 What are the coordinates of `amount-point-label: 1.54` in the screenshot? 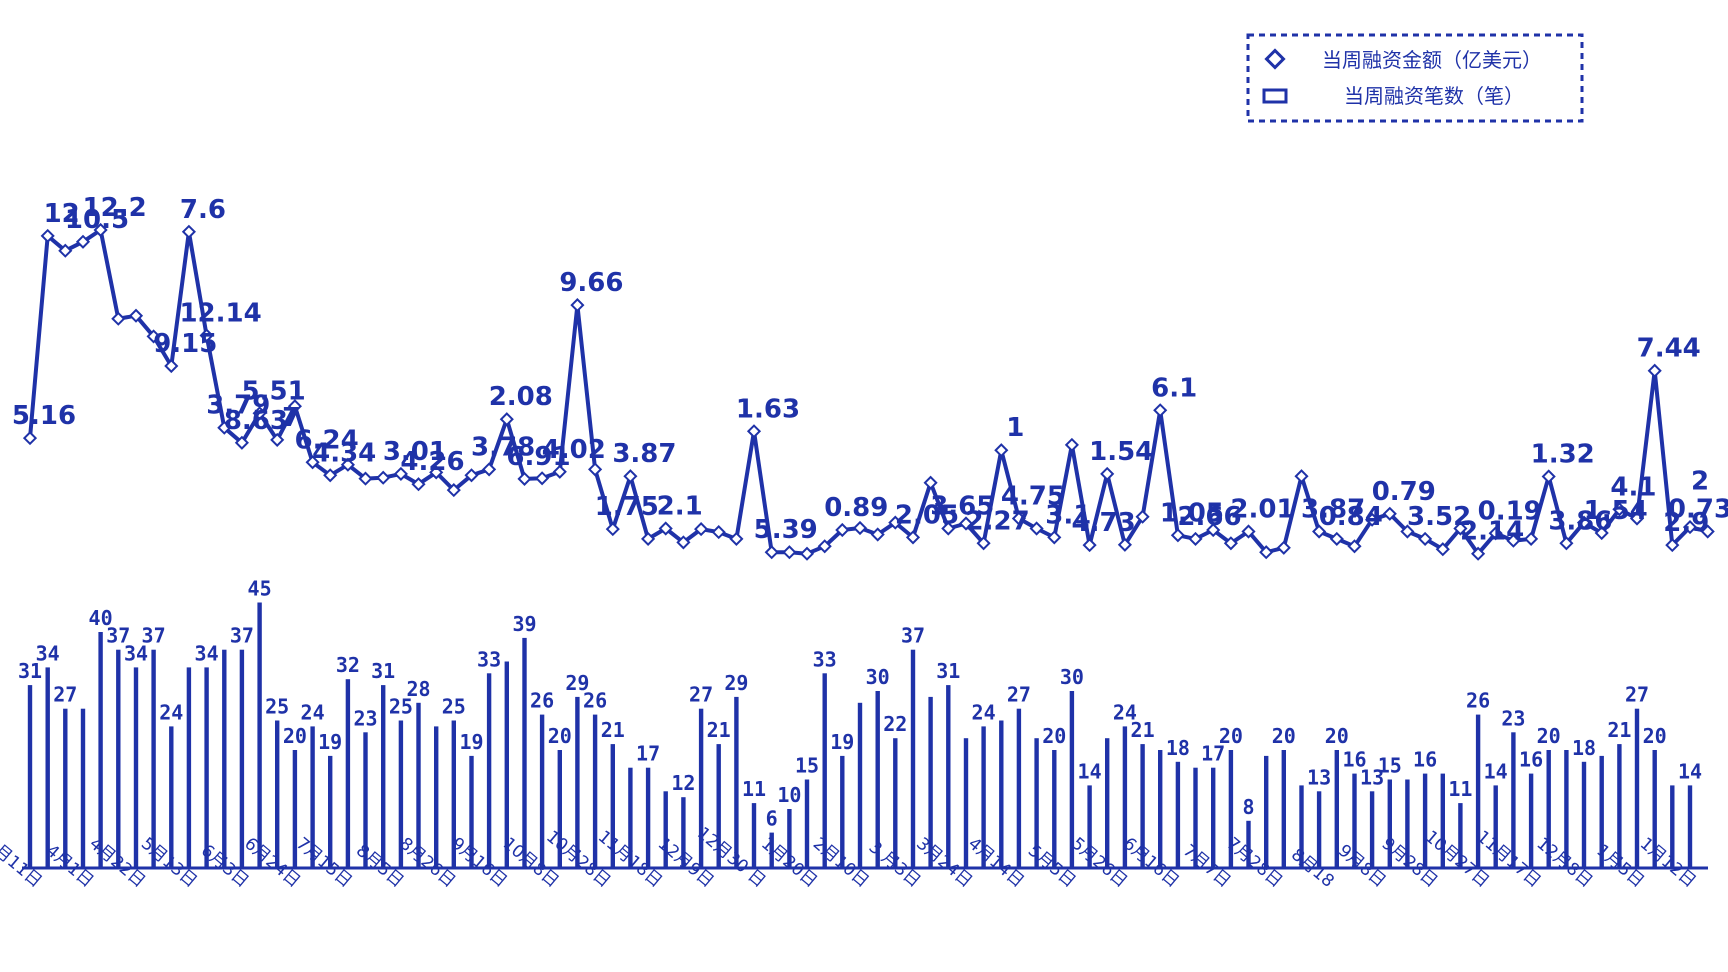 It's located at (1616, 511).